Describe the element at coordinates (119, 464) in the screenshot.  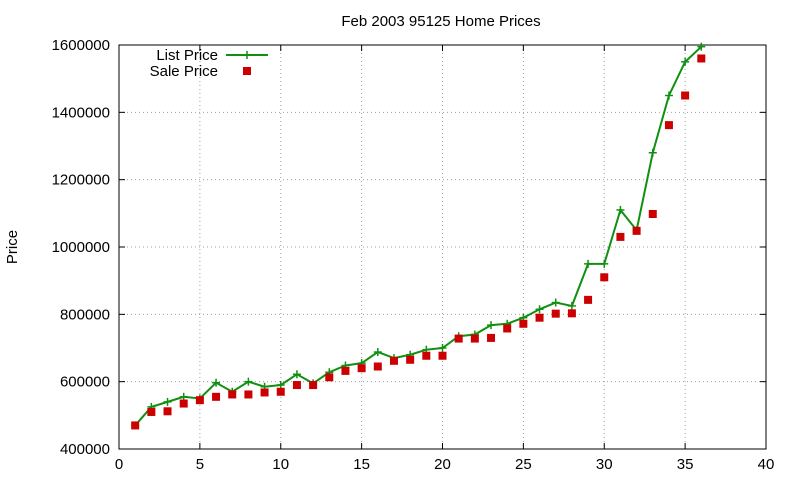
I see `x-tick-label: 0` at that location.